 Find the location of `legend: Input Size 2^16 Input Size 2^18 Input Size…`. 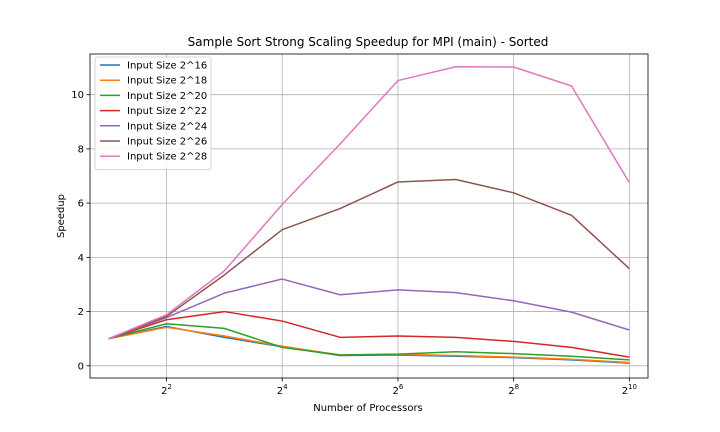

legend: Input Size 2^16 Input Size 2^18 Input Size… is located at coordinates (153, 113).